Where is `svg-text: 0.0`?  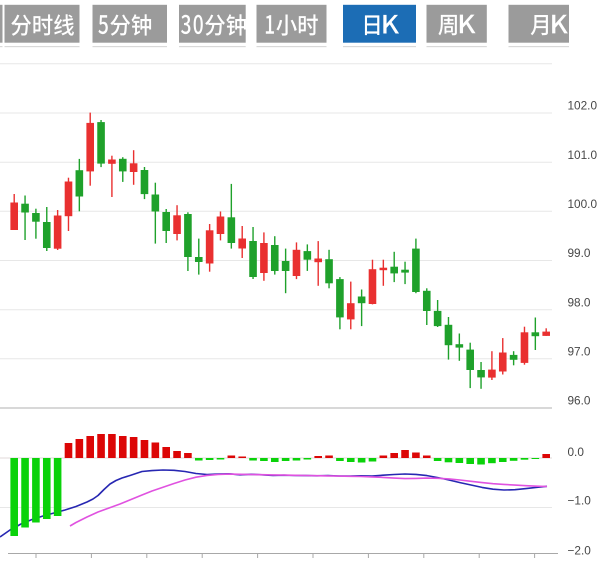 svg-text: 0.0 is located at coordinates (576, 452).